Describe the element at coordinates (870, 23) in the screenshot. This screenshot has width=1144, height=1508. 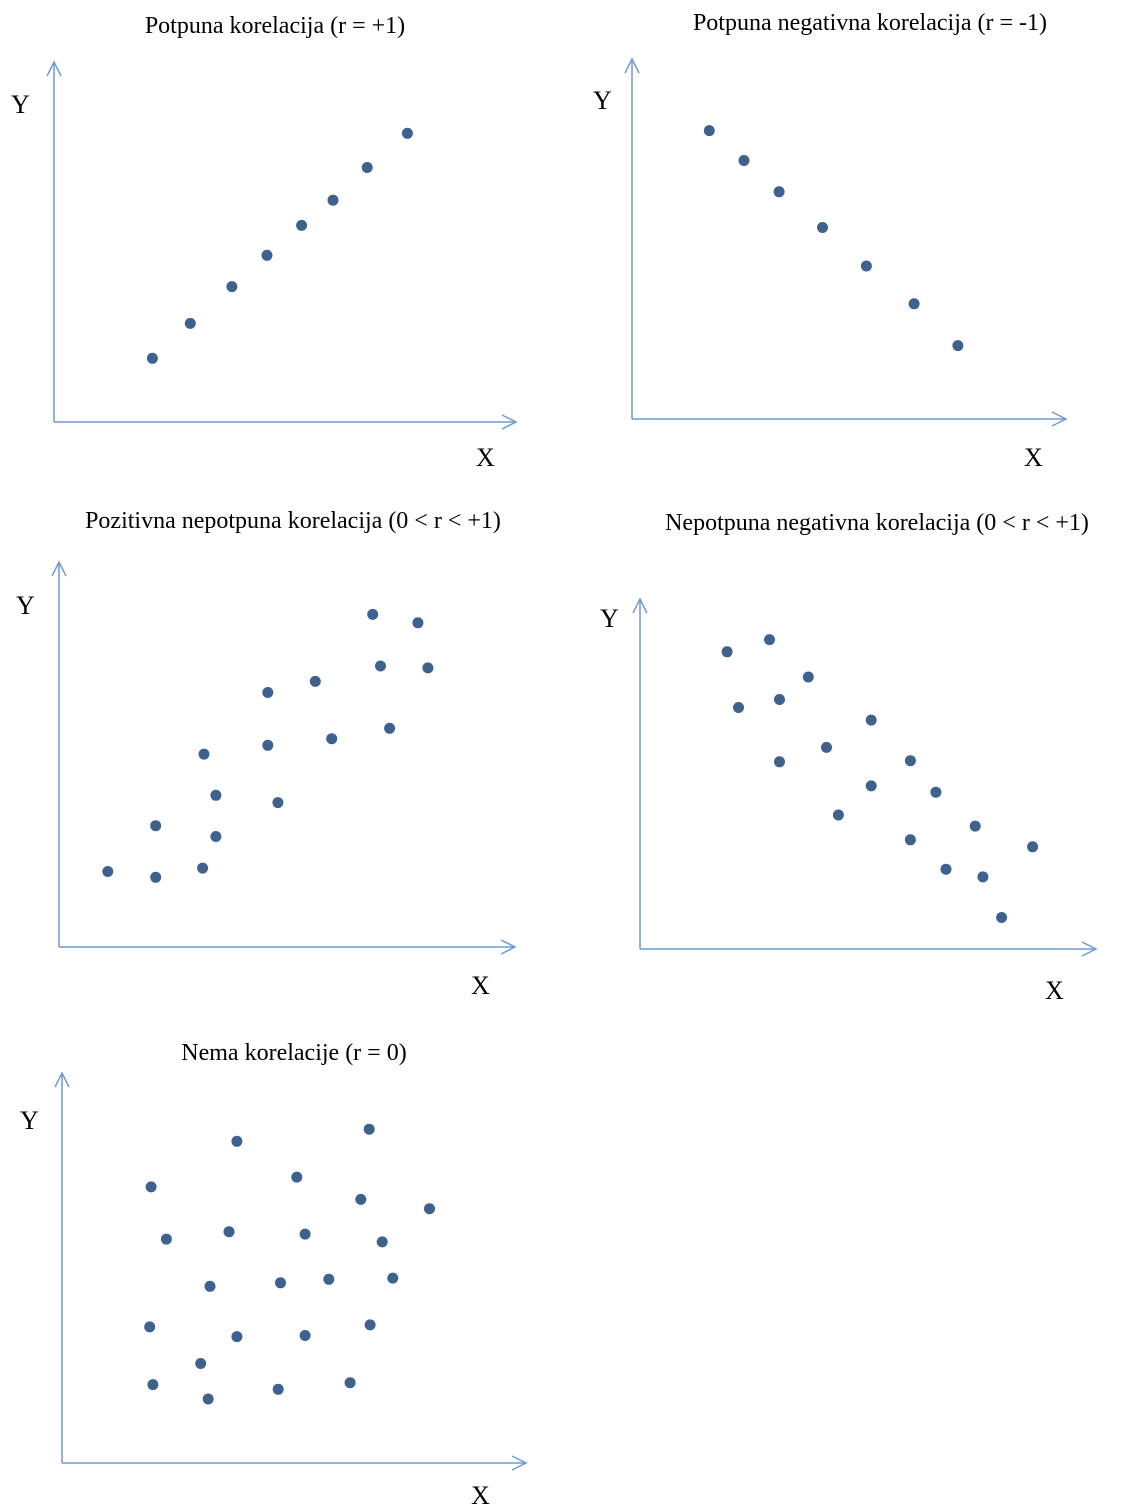
I see `chart-title: Potpuna negativna korelacija (r = -1)` at that location.